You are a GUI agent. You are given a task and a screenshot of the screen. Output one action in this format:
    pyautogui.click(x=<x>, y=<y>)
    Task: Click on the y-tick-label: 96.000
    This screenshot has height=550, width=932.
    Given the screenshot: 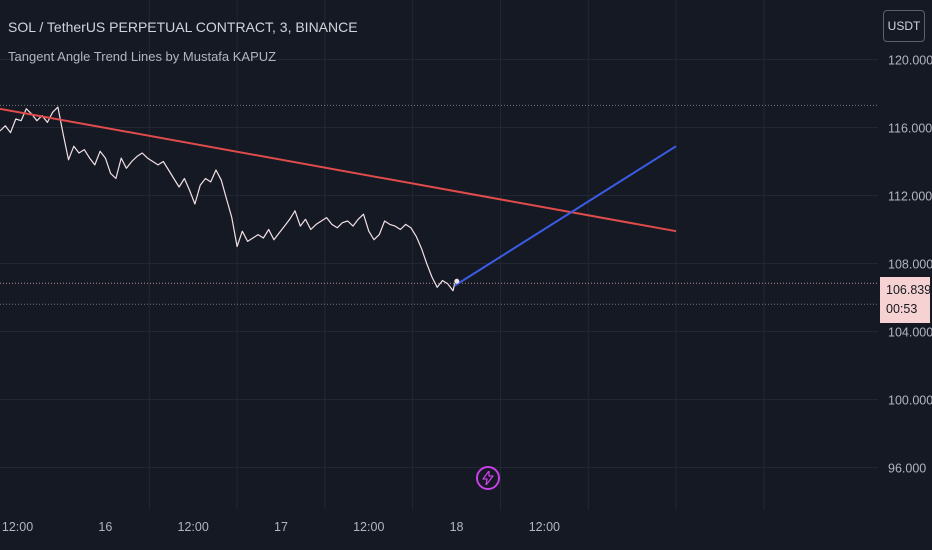 What is the action you would take?
    pyautogui.click(x=907, y=469)
    